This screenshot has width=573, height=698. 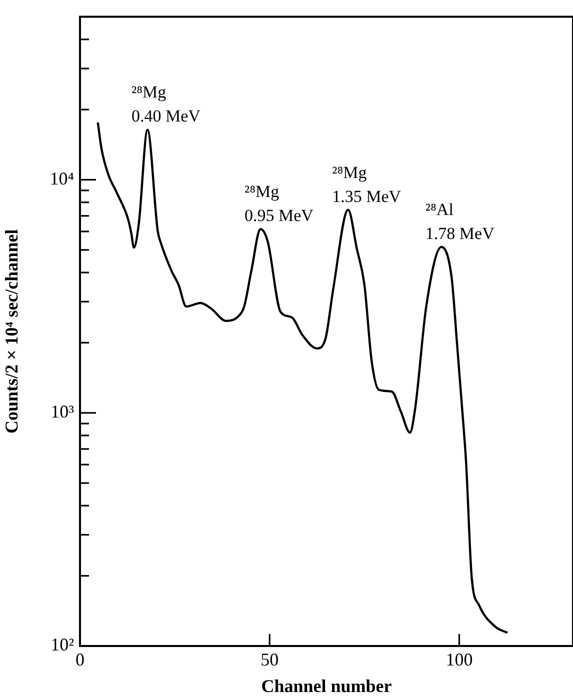 I want to click on annotation: ²⁸Mg 0.40 MeV, so click(x=167, y=104).